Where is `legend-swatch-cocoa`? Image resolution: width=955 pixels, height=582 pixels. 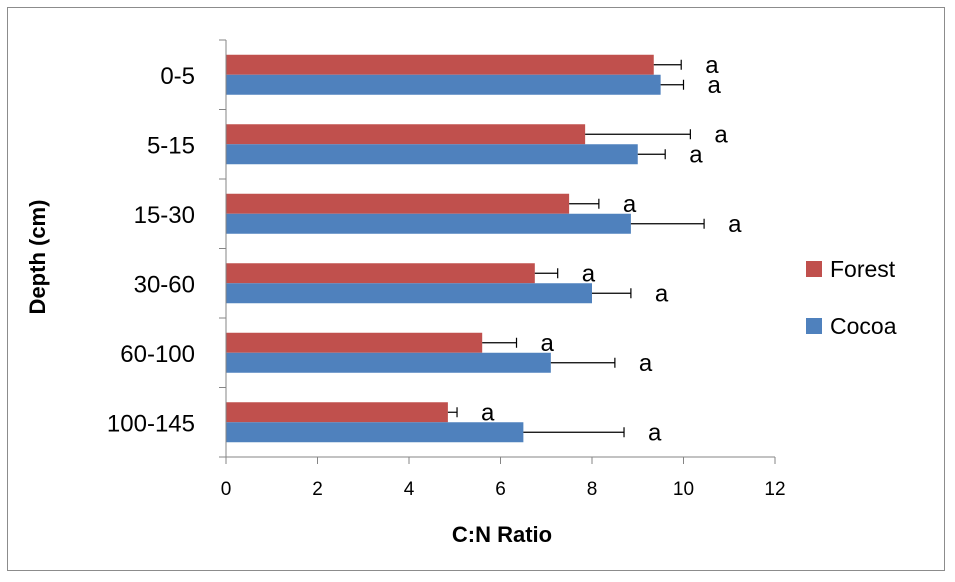 legend-swatch-cocoa is located at coordinates (814, 326).